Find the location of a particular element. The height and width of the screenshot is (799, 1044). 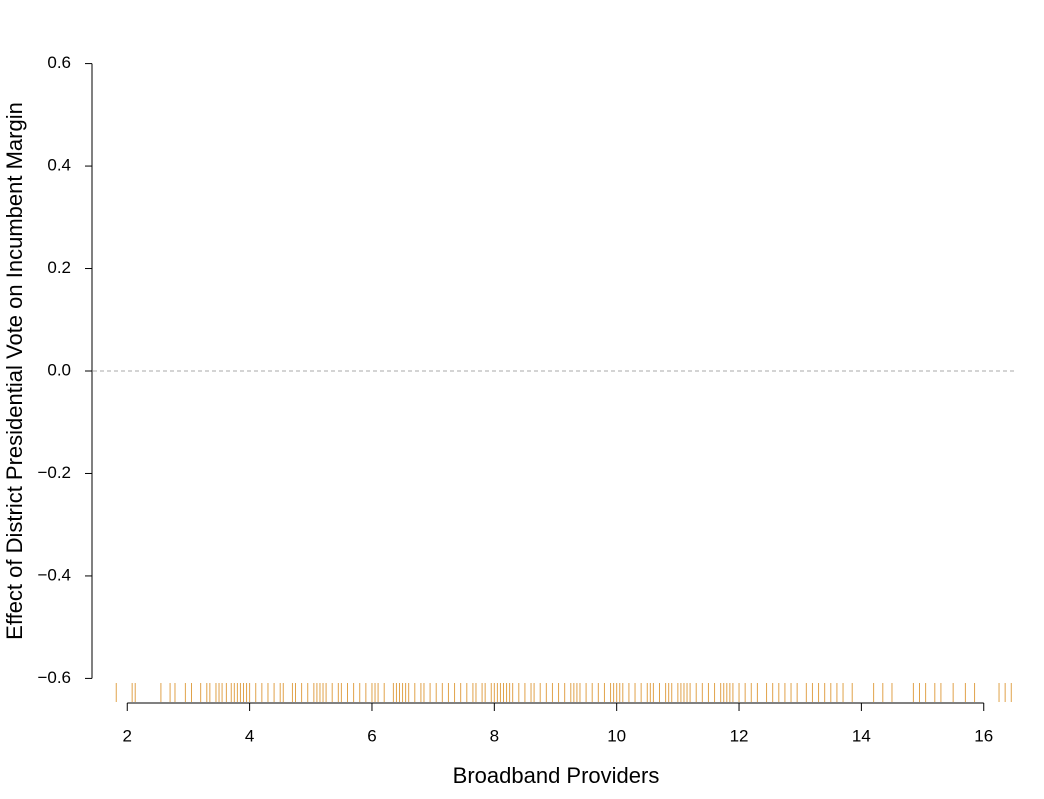

y-tick-label: 0.4 is located at coordinates (59, 165).